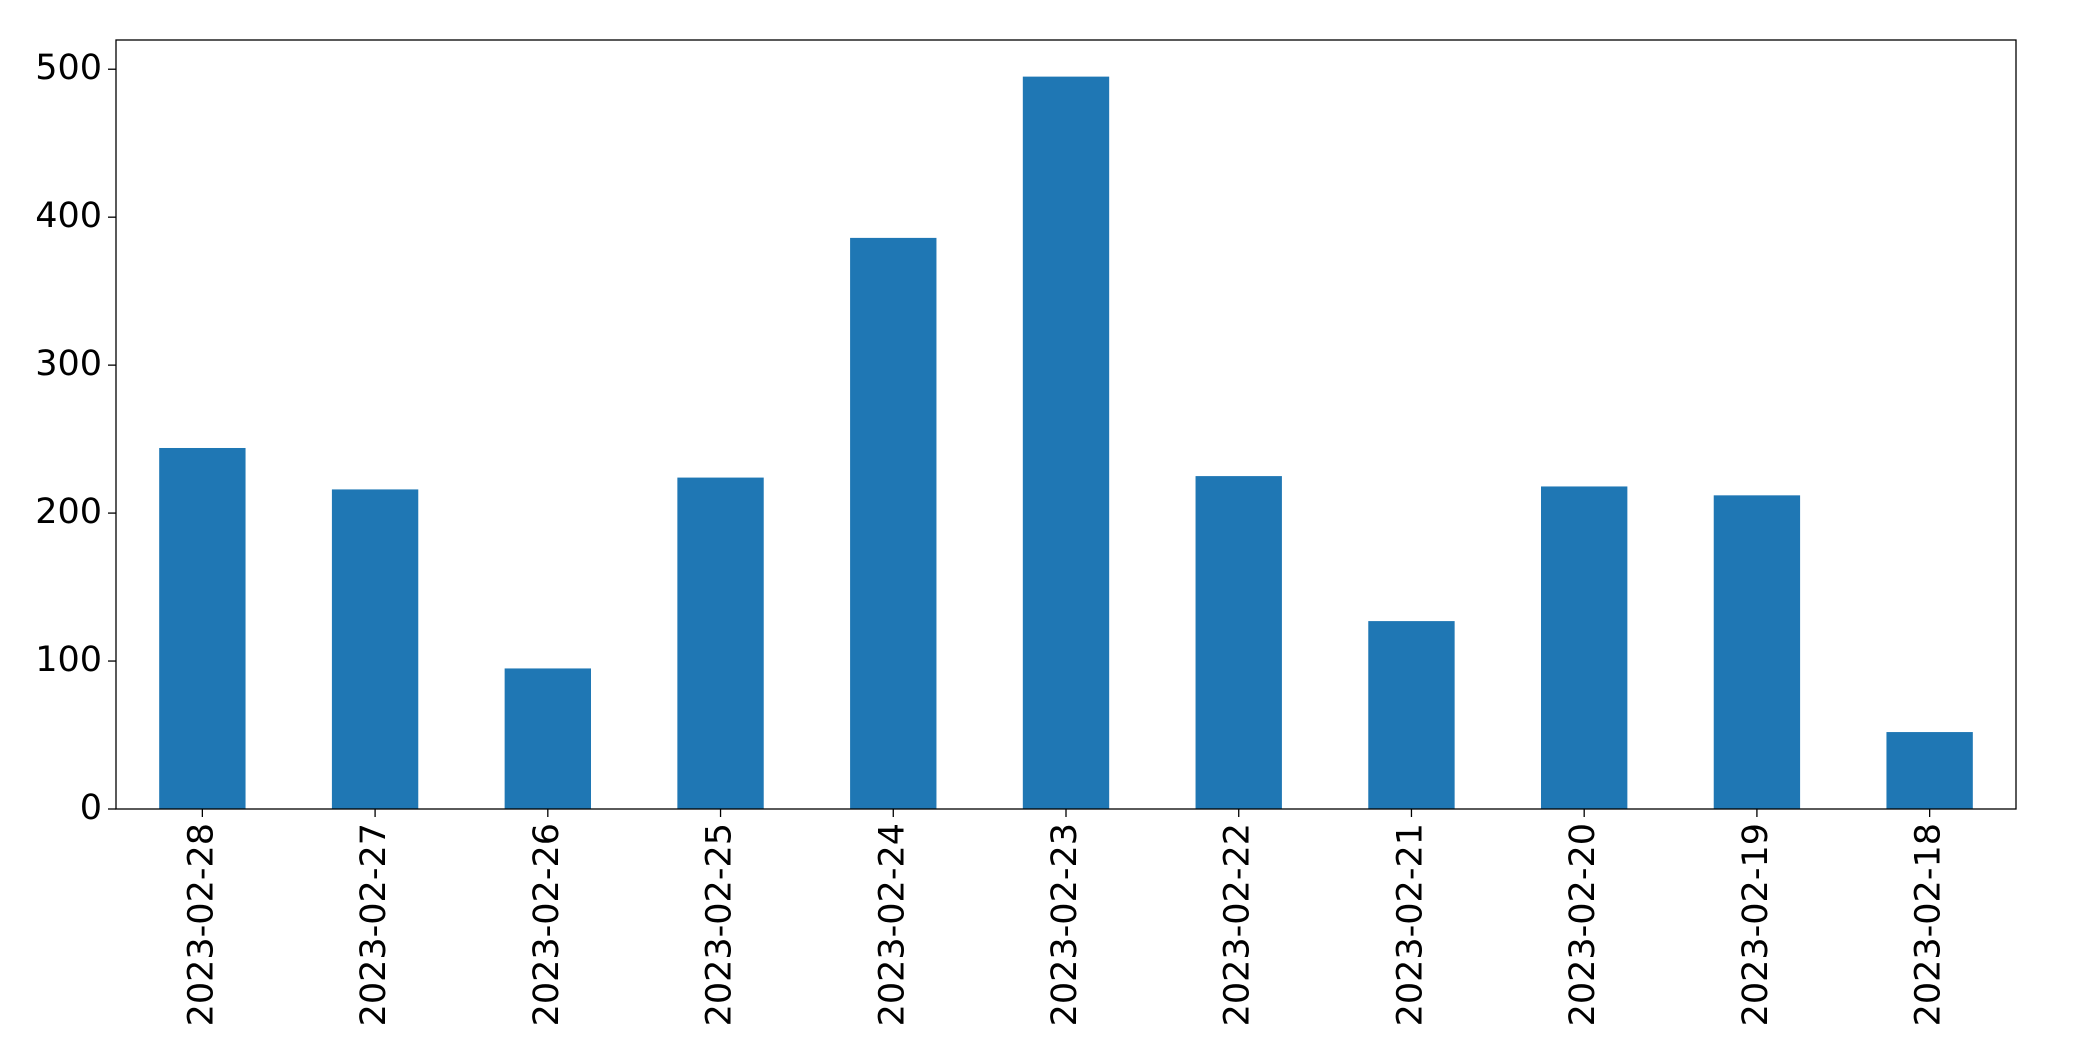 The height and width of the screenshot is (1061, 2093). I want to click on y-tick-label: 500, so click(68, 68).